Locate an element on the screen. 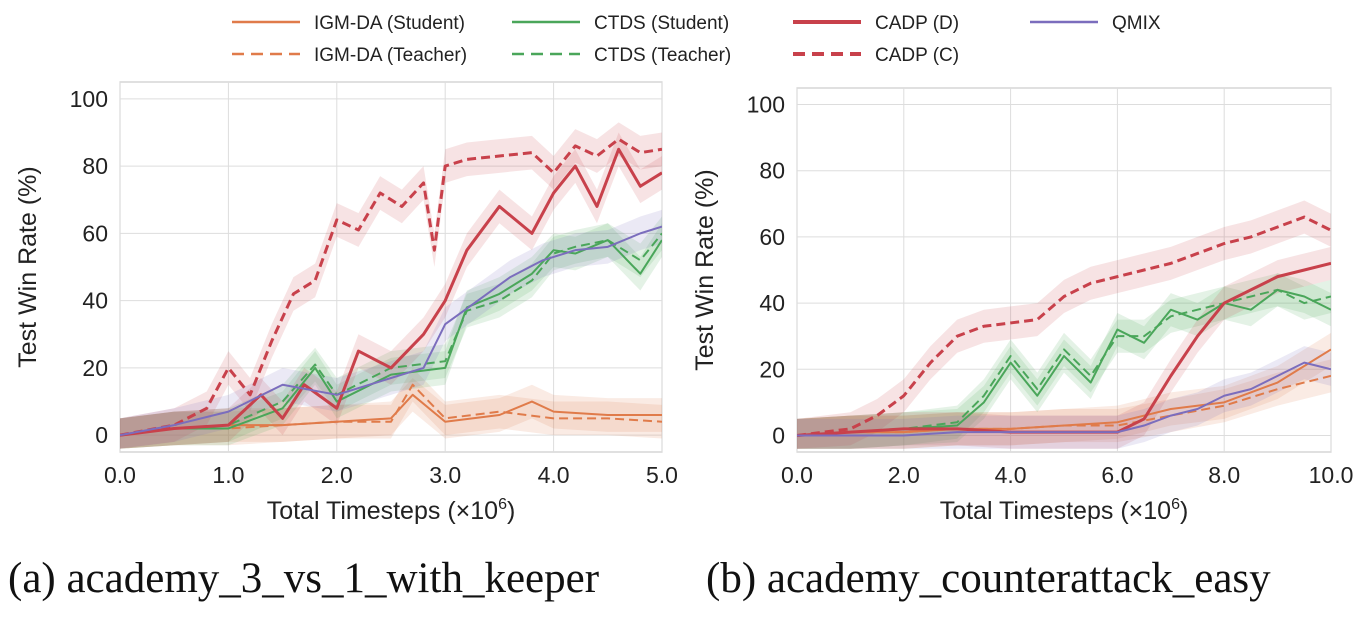  band-cadp-d is located at coordinates (1064, 347).